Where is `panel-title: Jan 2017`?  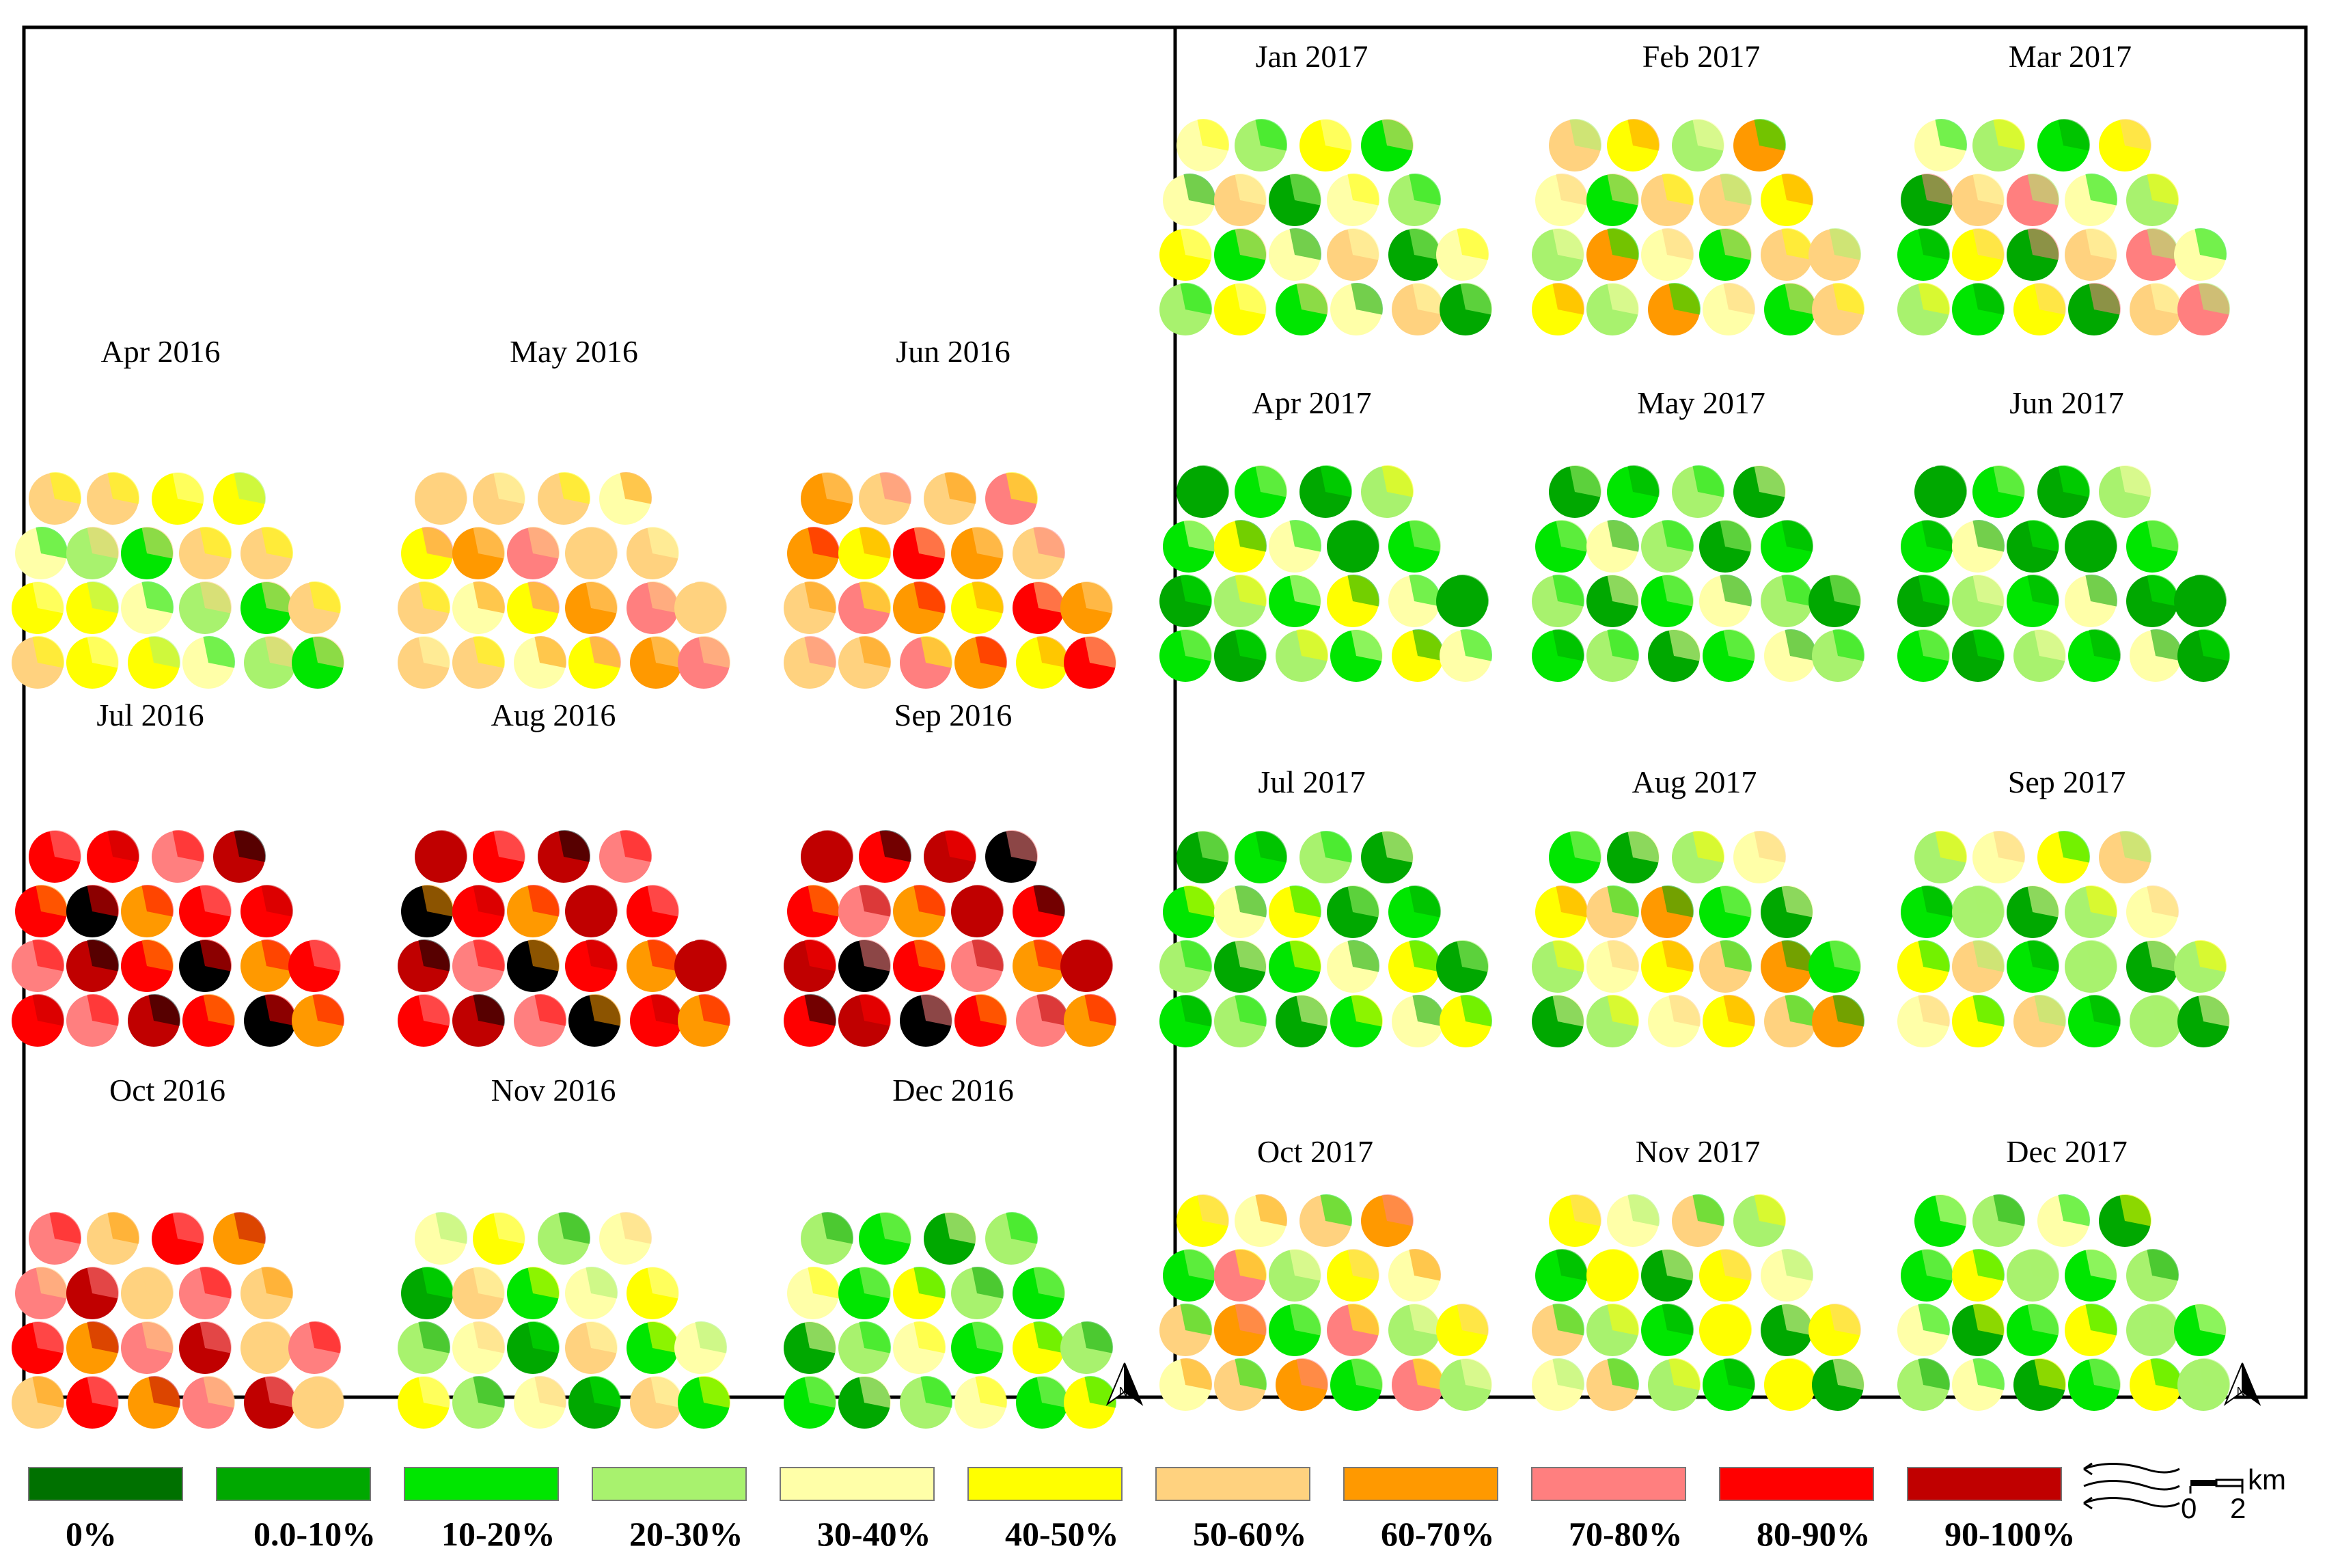 panel-title: Jan 2017 is located at coordinates (1312, 57).